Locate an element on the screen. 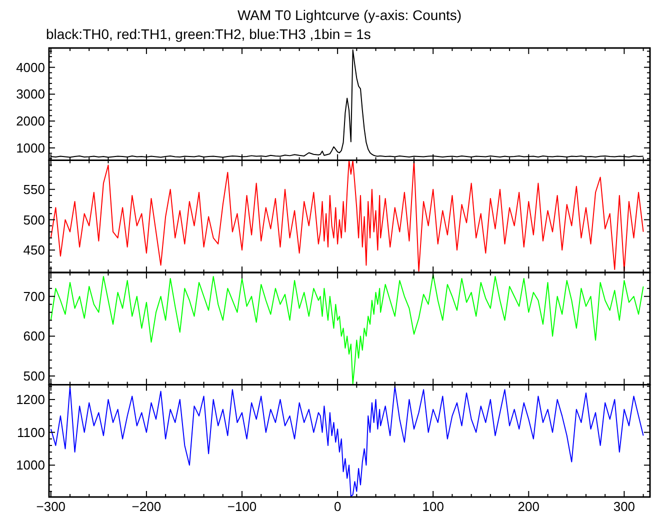 Image resolution: width=652 pixels, height=515 pixels. x-tick-label: 0 is located at coordinates (338, 506).